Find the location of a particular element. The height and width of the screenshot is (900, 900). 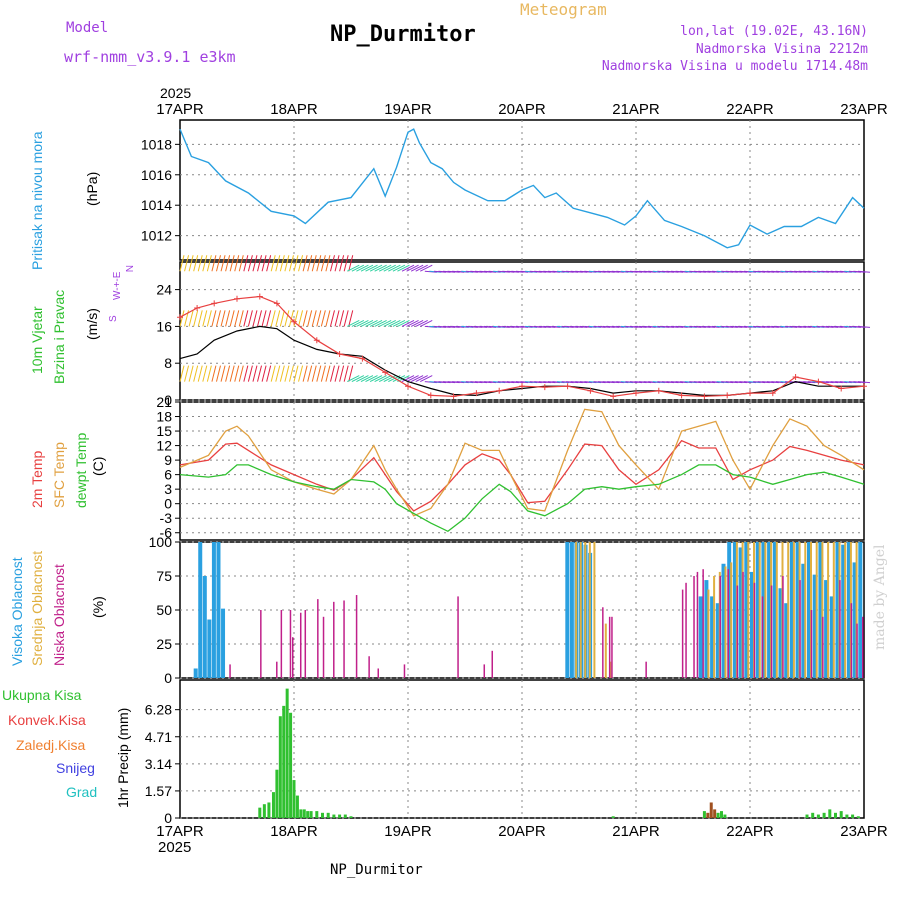

pressure-ytick-label: 1016 is located at coordinates (156, 175).